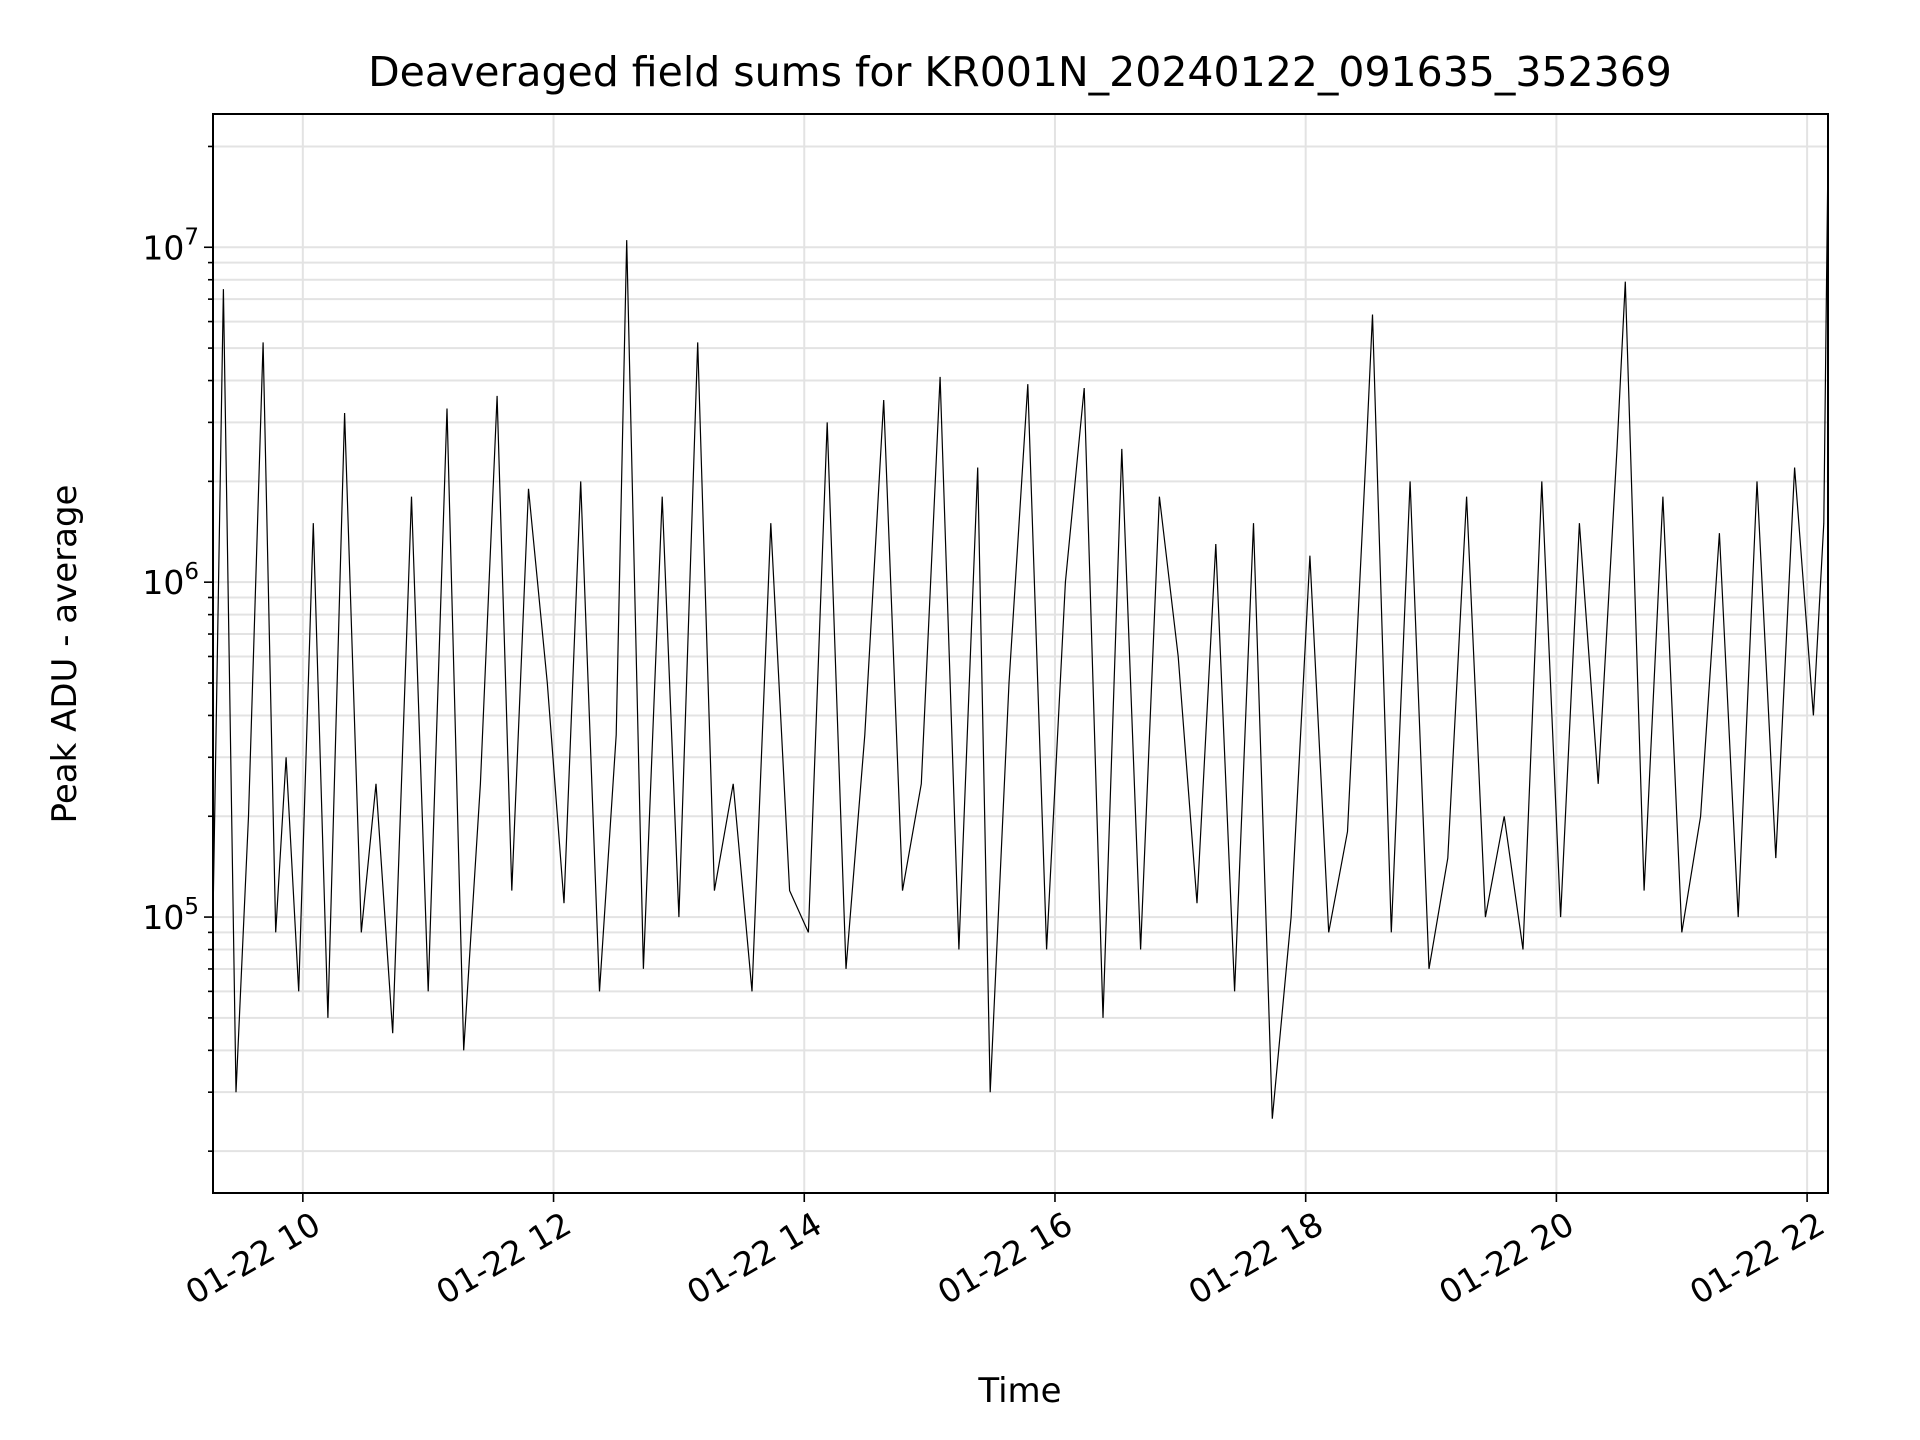 The width and height of the screenshot is (1920, 1440). What do you see at coordinates (1256, 1258) in the screenshot?
I see `x-tick-label: 01-22 18` at bounding box center [1256, 1258].